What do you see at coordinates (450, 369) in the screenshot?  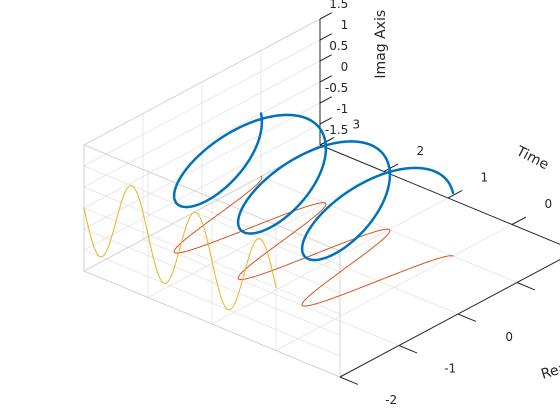 I see `x-tick-label: -1` at bounding box center [450, 369].